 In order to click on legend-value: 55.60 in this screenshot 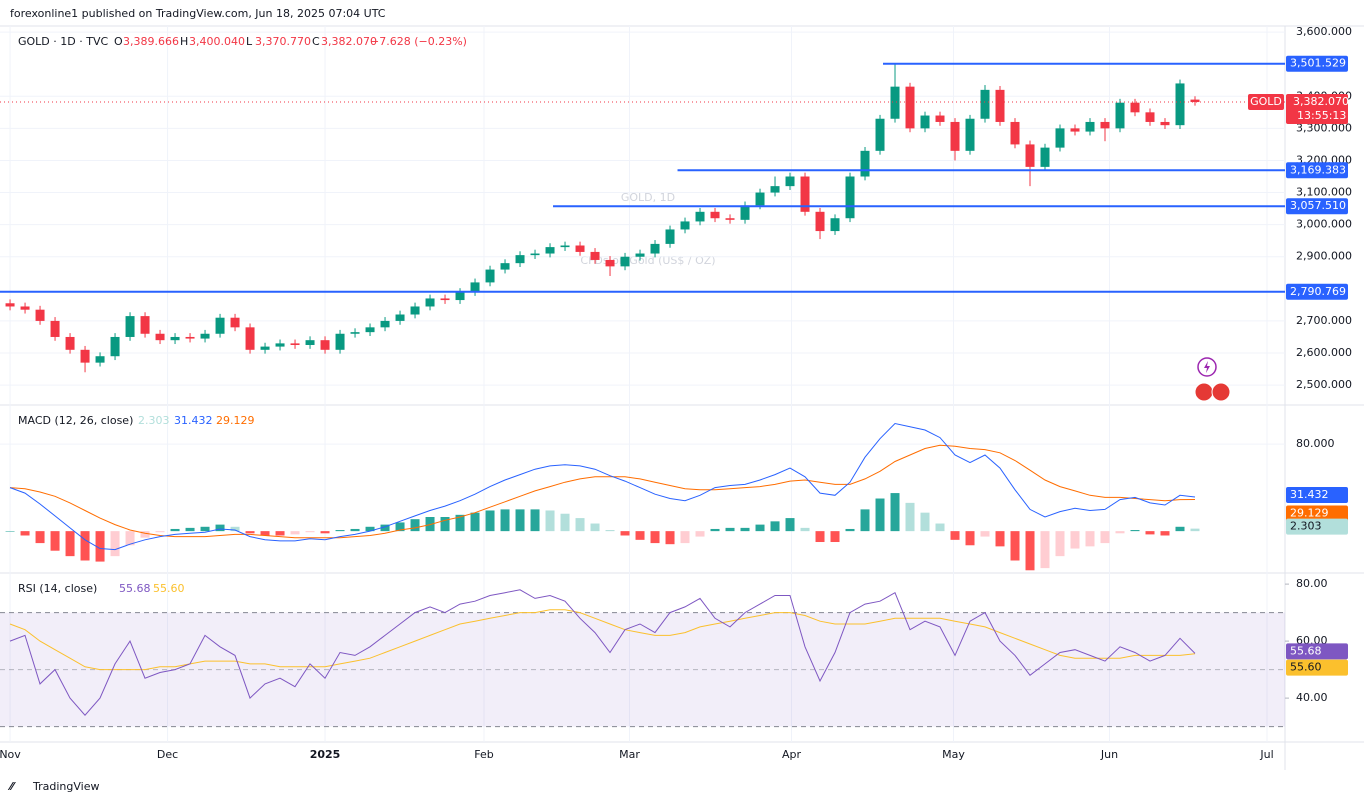, I will do `click(169, 588)`.